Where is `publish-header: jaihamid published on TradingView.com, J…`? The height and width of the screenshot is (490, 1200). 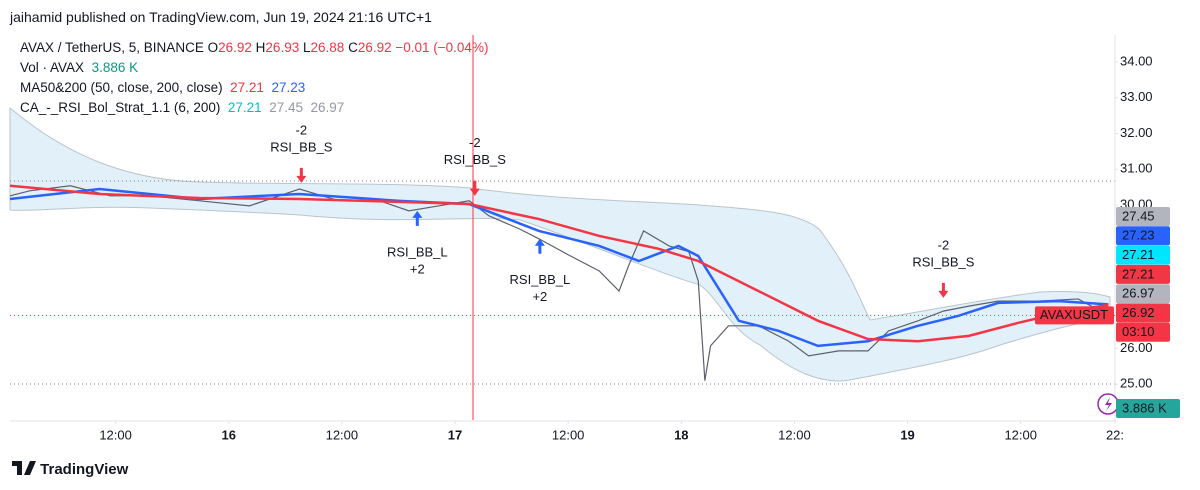
publish-header: jaihamid published on TradingView.com, J… is located at coordinates (221, 17).